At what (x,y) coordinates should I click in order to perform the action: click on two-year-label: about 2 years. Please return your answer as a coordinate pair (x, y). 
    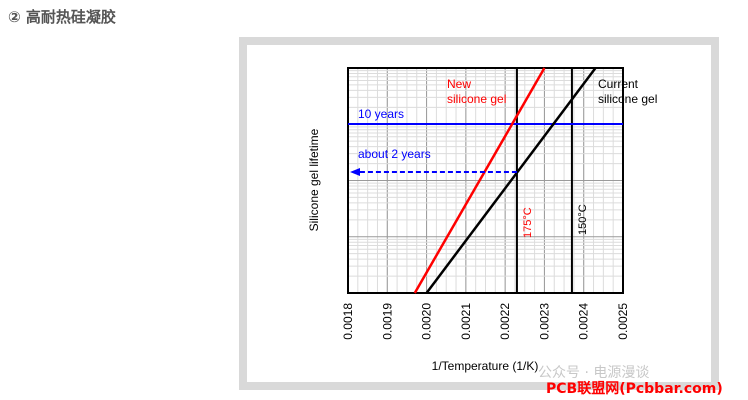
    Looking at the image, I should click on (394, 154).